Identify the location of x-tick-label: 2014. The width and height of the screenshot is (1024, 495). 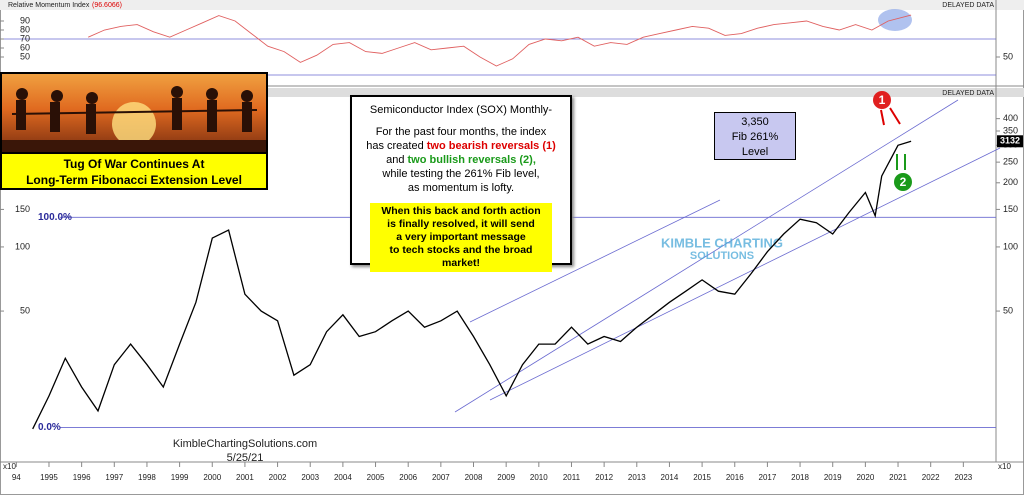
(670, 477).